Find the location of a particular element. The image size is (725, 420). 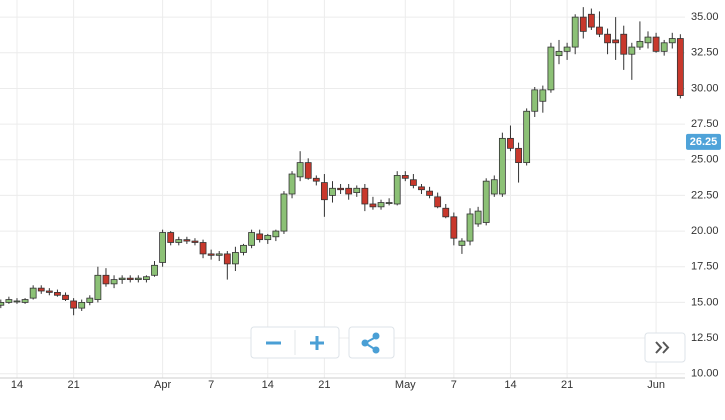

y-tick-label: 32.50 is located at coordinates (705, 53).